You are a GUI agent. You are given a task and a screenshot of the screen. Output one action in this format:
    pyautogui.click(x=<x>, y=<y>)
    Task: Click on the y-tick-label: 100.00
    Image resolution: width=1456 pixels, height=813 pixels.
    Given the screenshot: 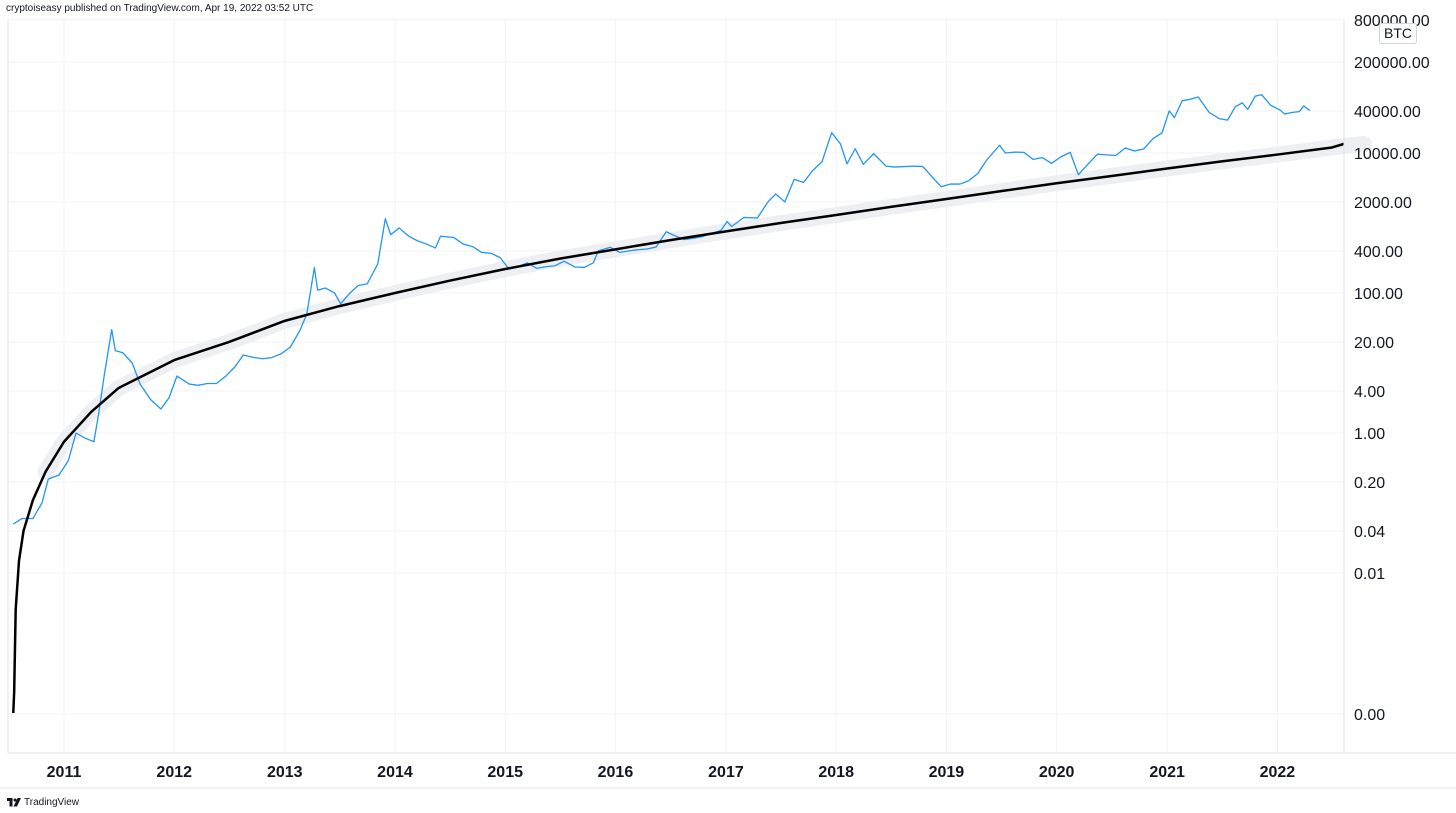 What is the action you would take?
    pyautogui.click(x=1378, y=294)
    